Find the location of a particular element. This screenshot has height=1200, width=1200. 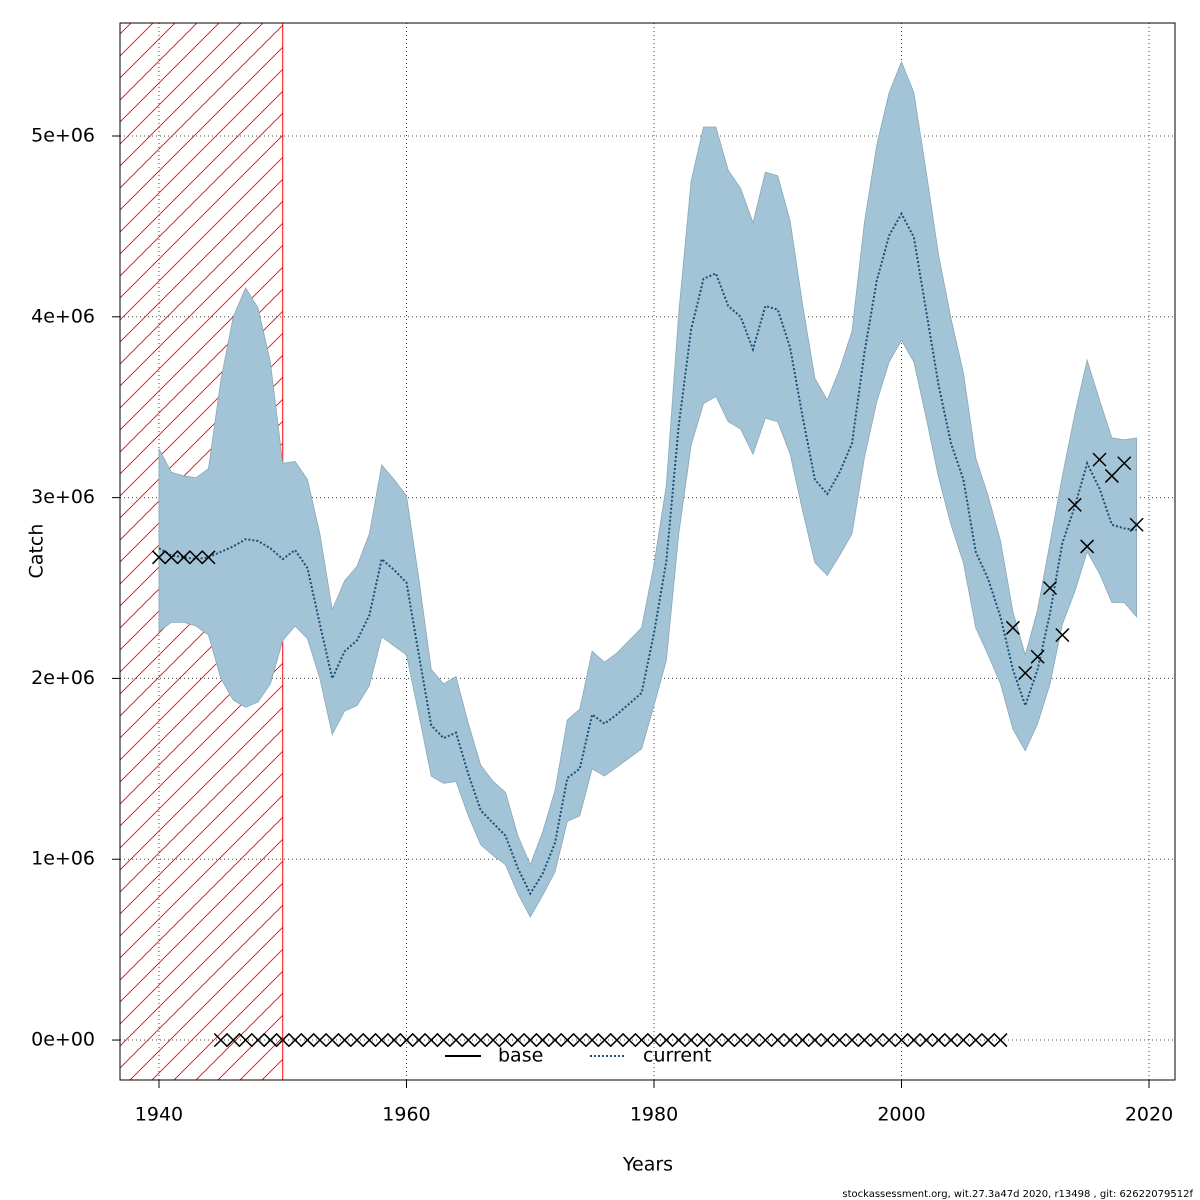

legend-label: current is located at coordinates (677, 1056).